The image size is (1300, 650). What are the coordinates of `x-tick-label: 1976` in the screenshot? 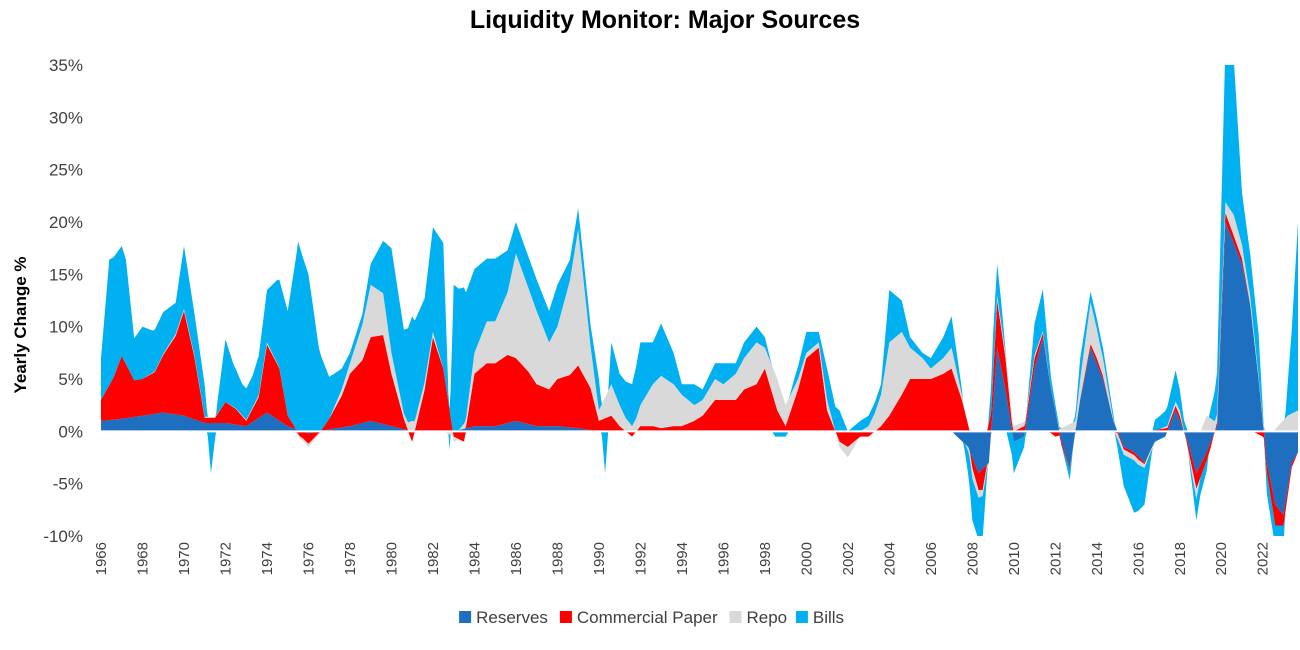 It's located at (308, 558).